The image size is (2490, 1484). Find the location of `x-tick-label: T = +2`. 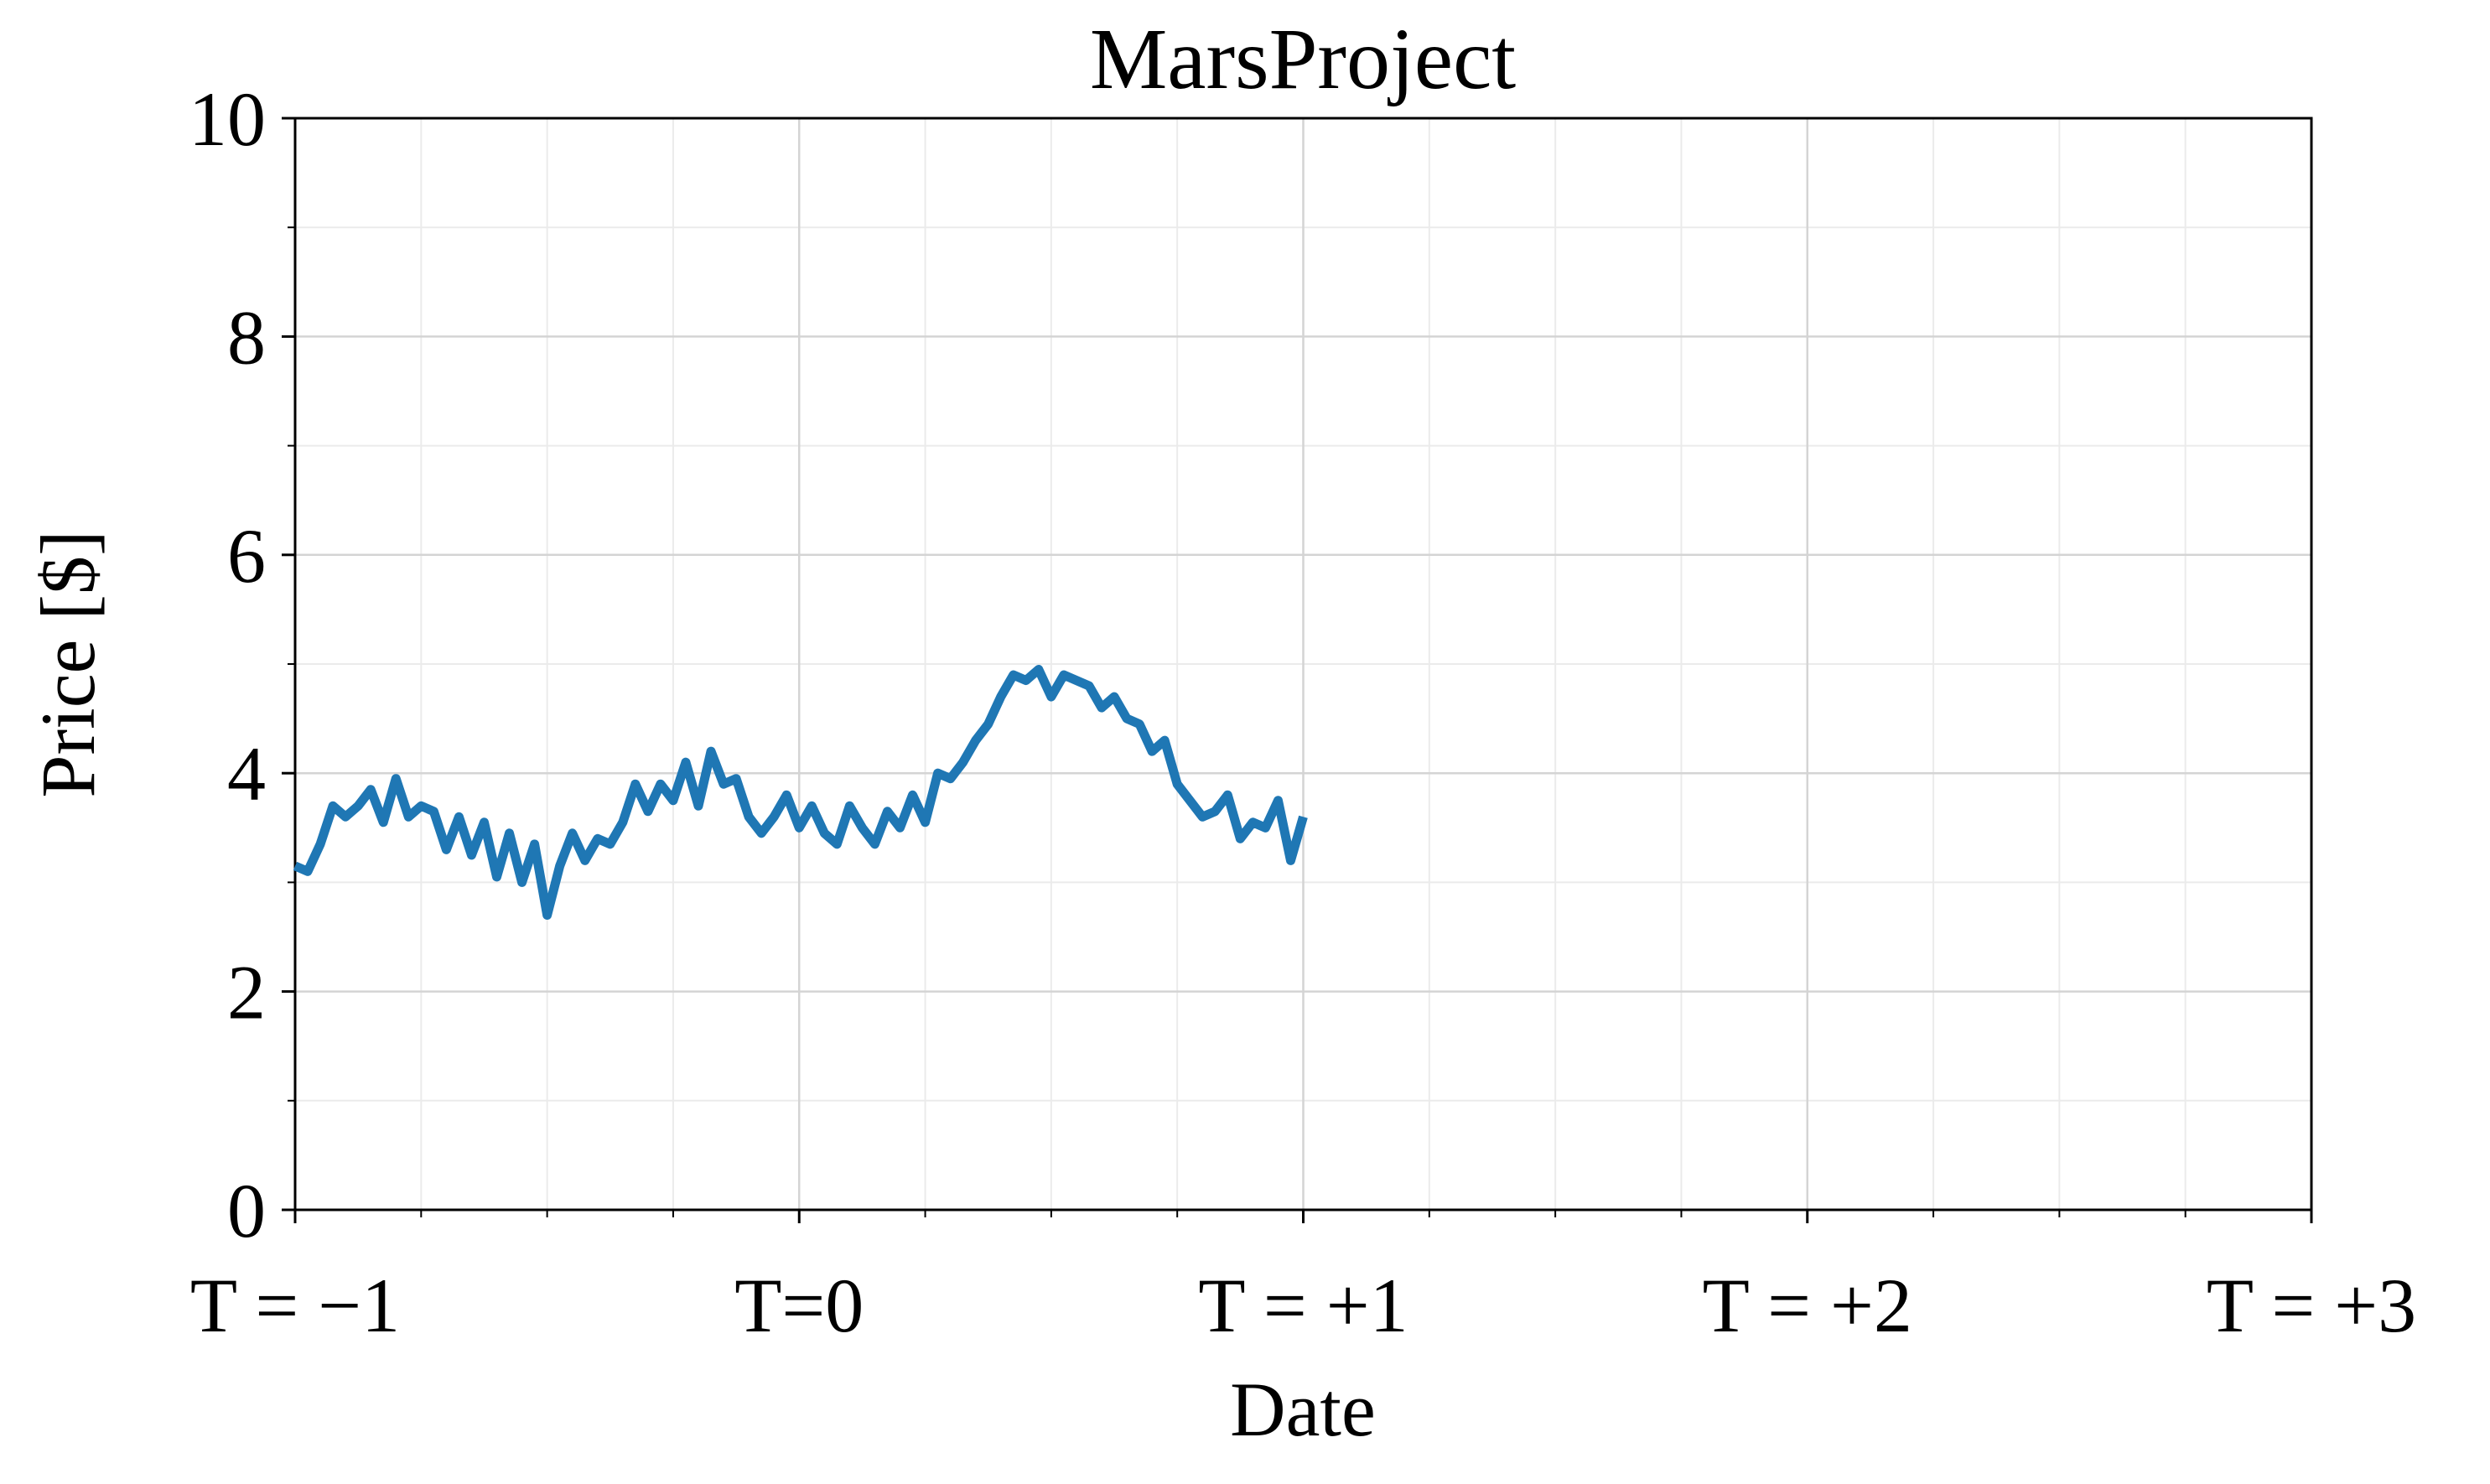

x-tick-label: T = +2 is located at coordinates (1807, 1305).